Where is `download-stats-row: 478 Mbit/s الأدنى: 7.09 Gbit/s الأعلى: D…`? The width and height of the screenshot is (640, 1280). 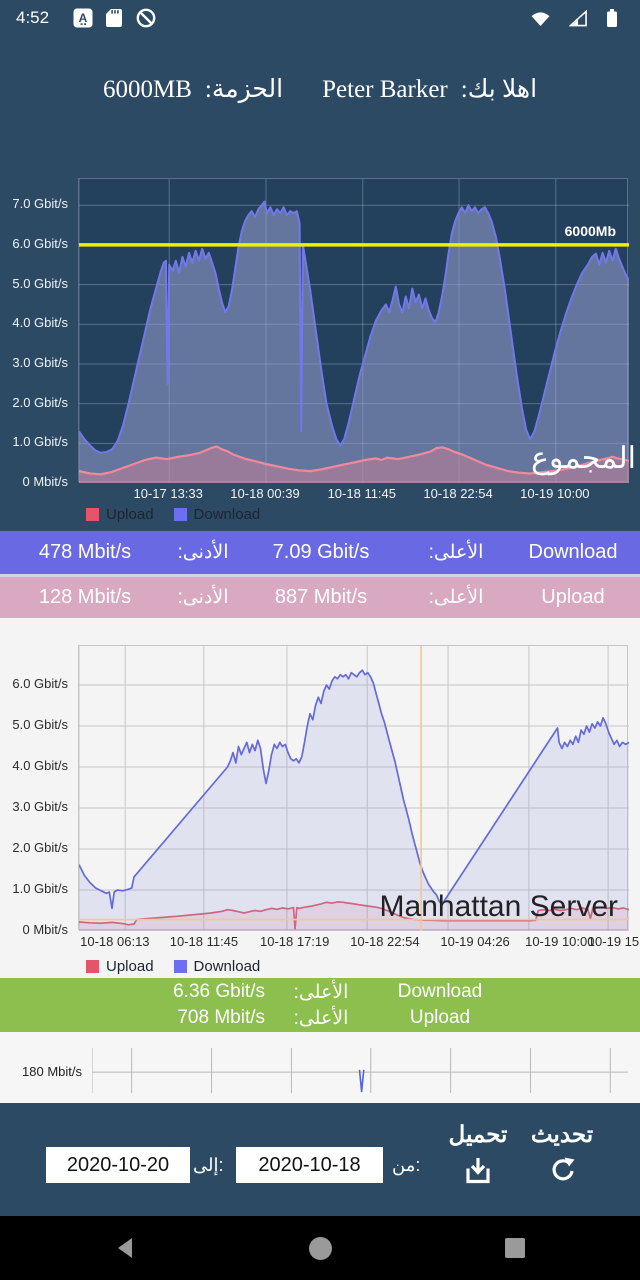
download-stats-row: 478 Mbit/s الأدنى: 7.09 Gbit/s الأعلى: D… is located at coordinates (320, 552).